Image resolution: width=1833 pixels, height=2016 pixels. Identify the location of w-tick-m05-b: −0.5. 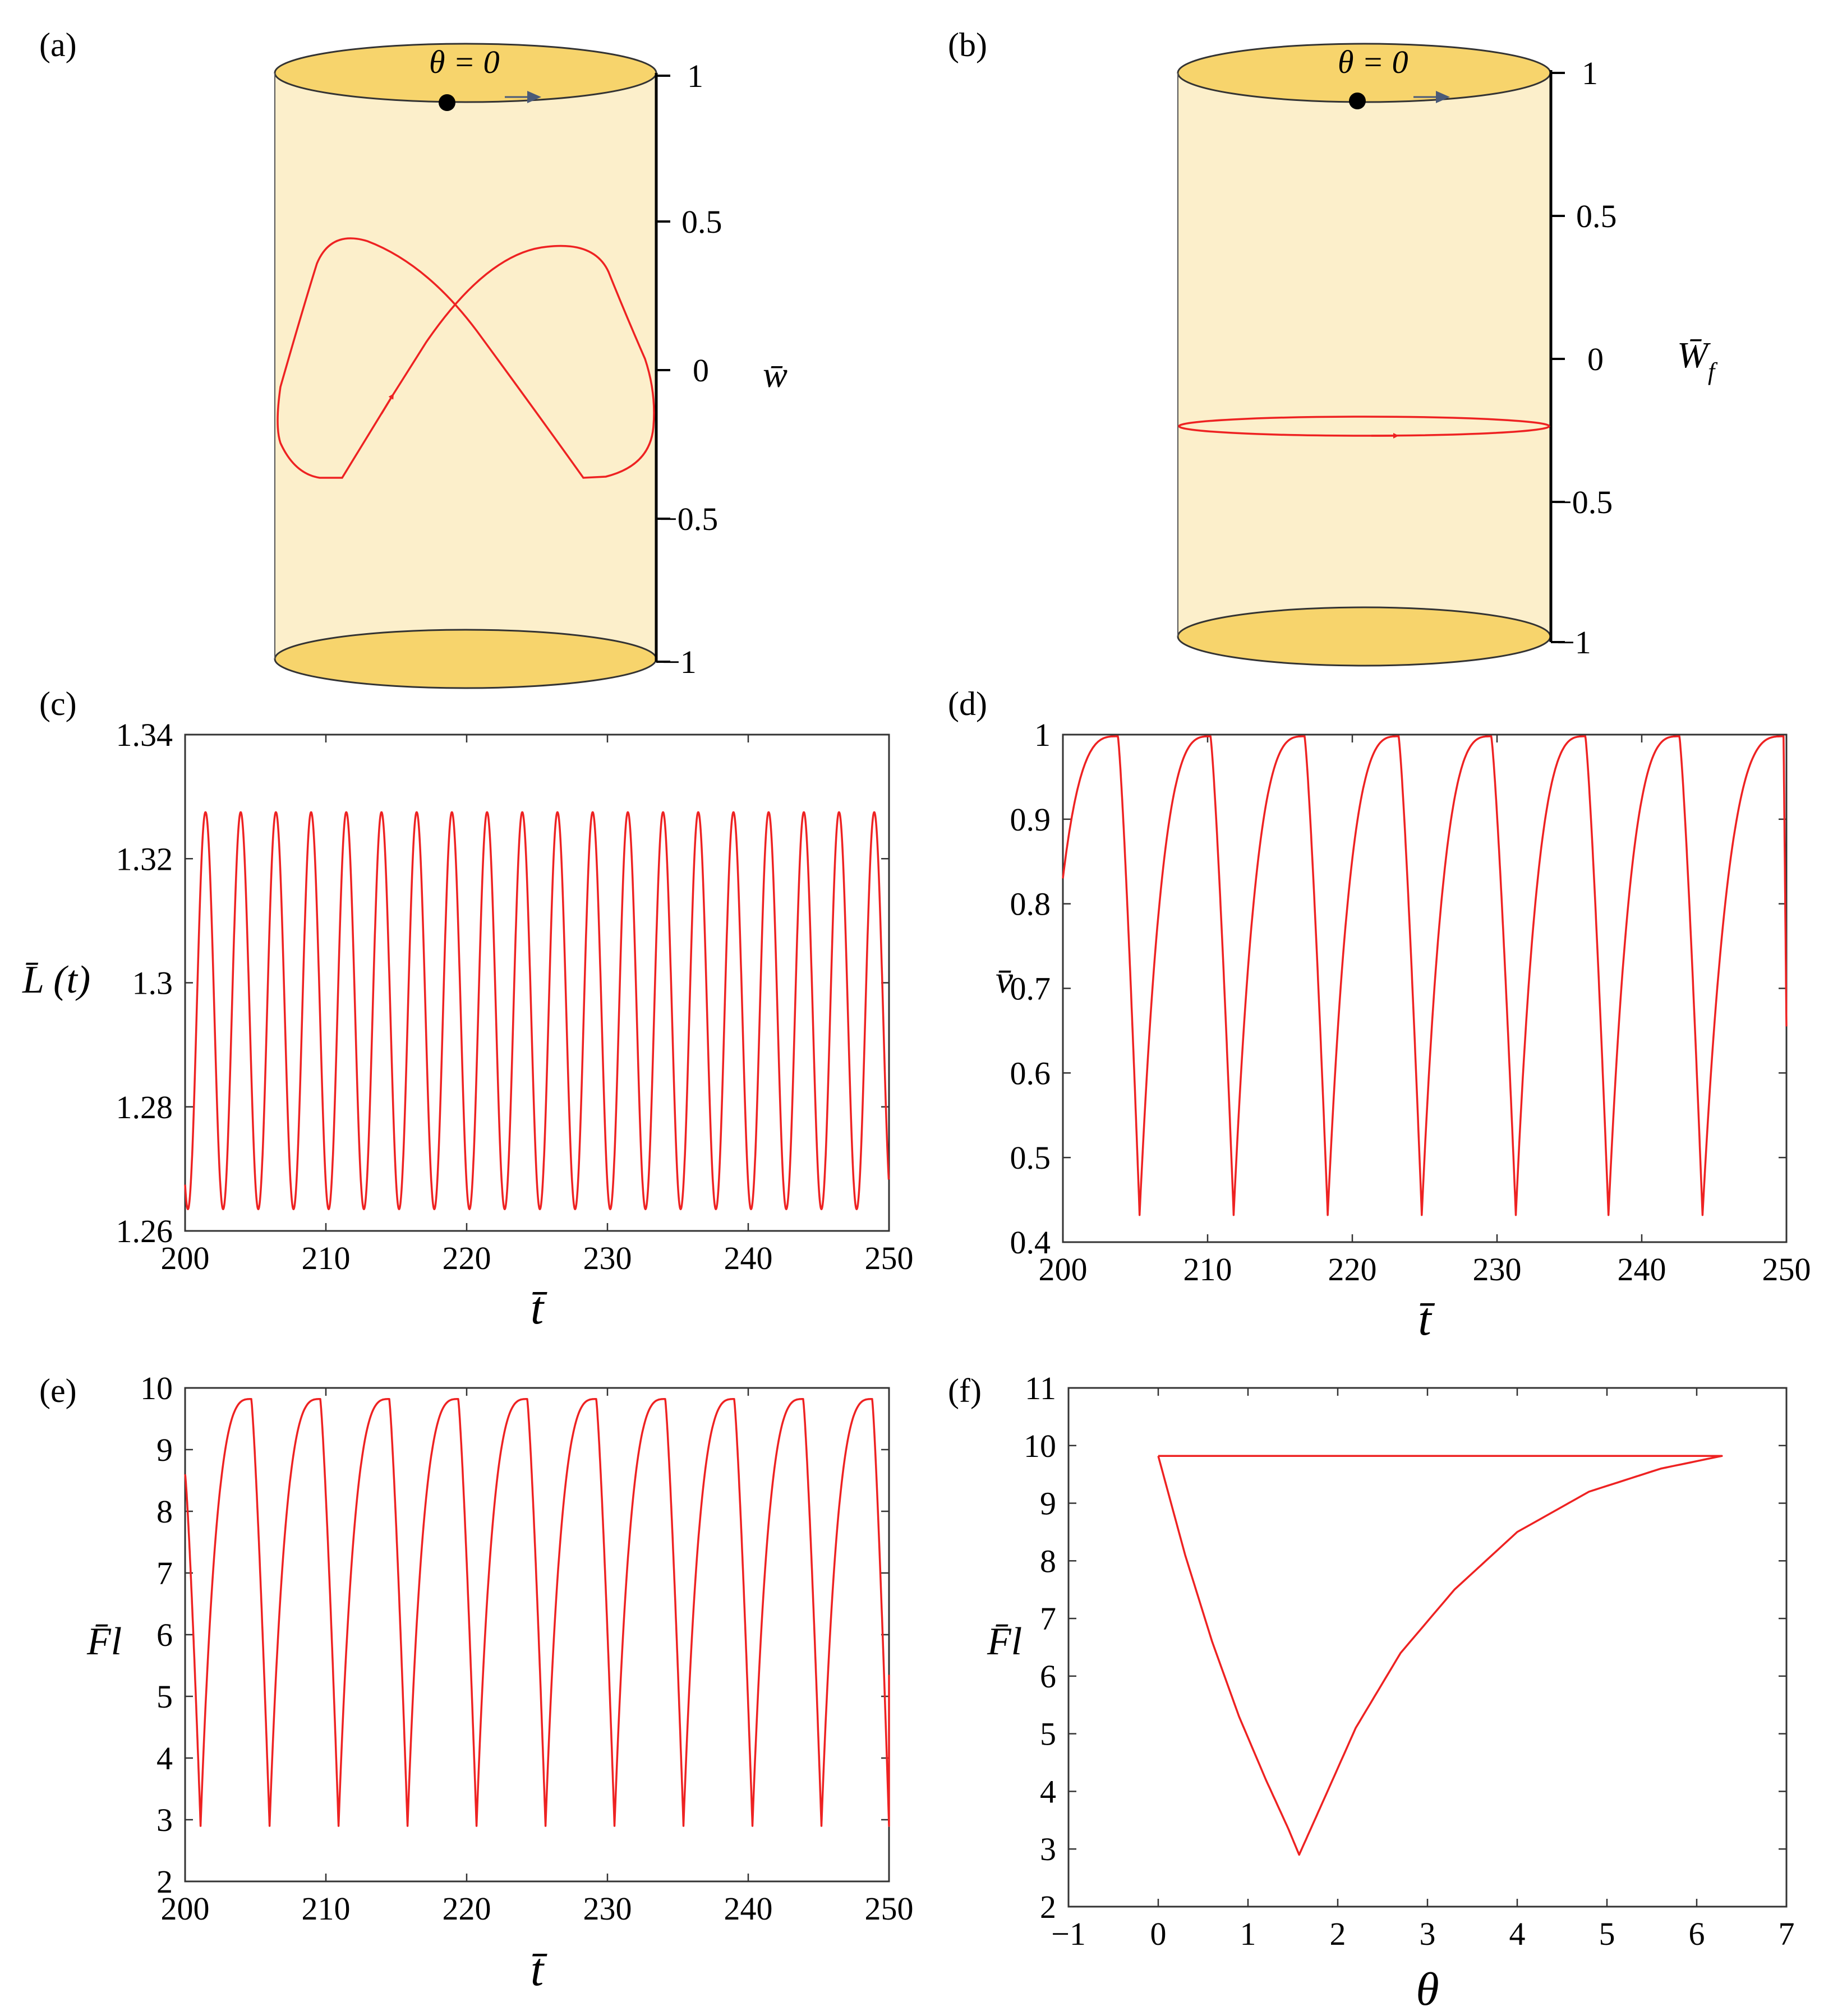
(1583, 502).